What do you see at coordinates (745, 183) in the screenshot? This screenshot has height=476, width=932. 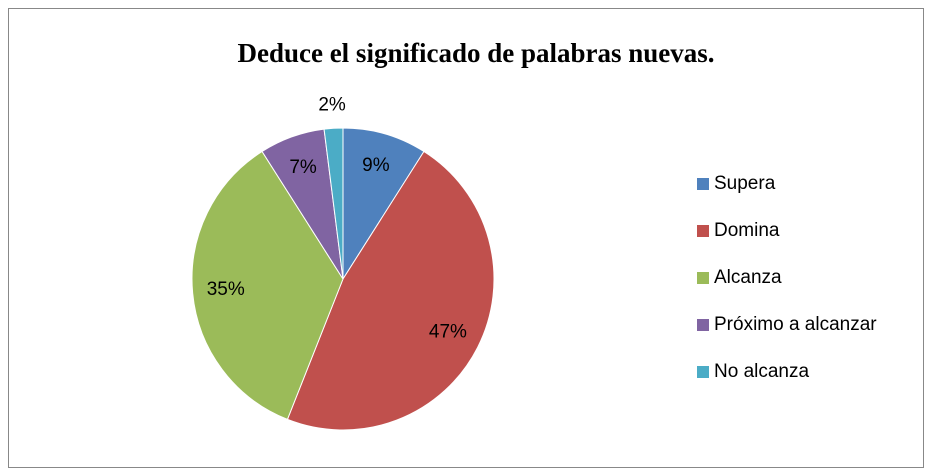 I see `legend-label: Supera` at bounding box center [745, 183].